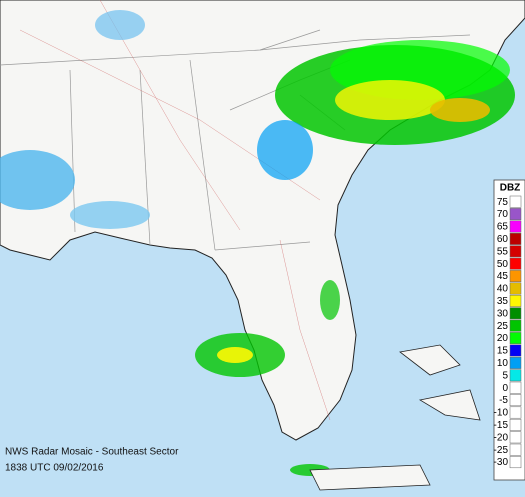  Describe the element at coordinates (503, 313) in the screenshot. I see `legend-label: 30` at that location.